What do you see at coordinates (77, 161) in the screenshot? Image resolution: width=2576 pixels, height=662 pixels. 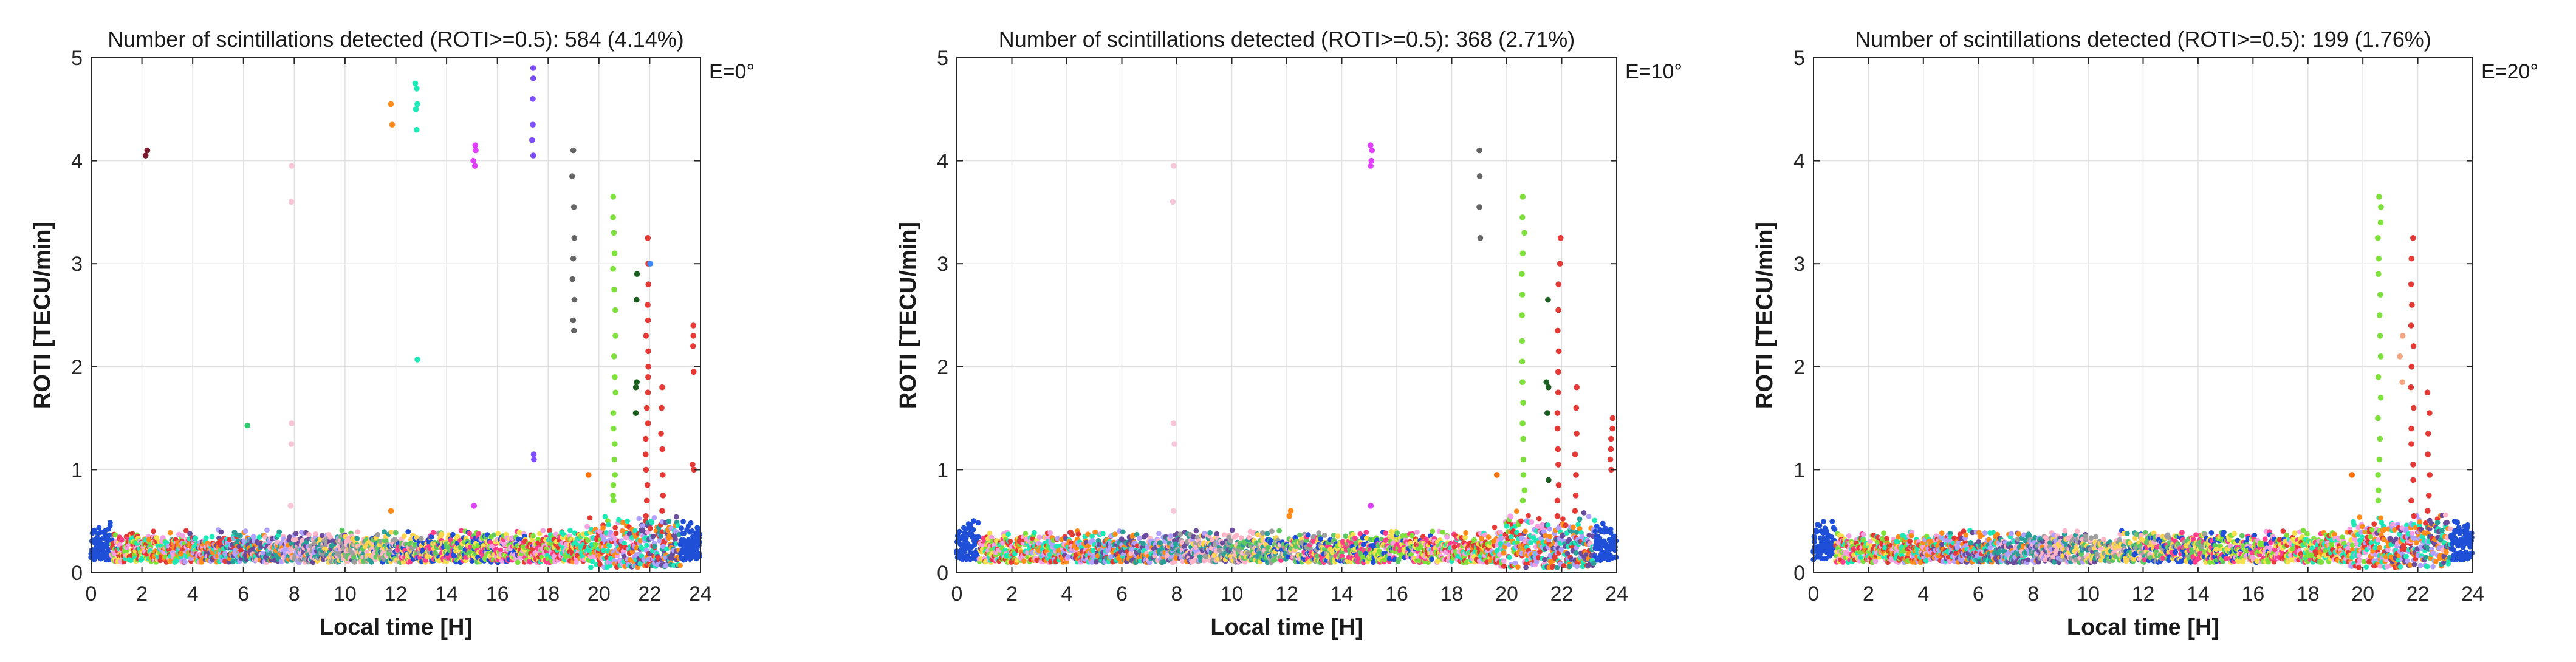 I see `y-tick-label: 4` at bounding box center [77, 161].